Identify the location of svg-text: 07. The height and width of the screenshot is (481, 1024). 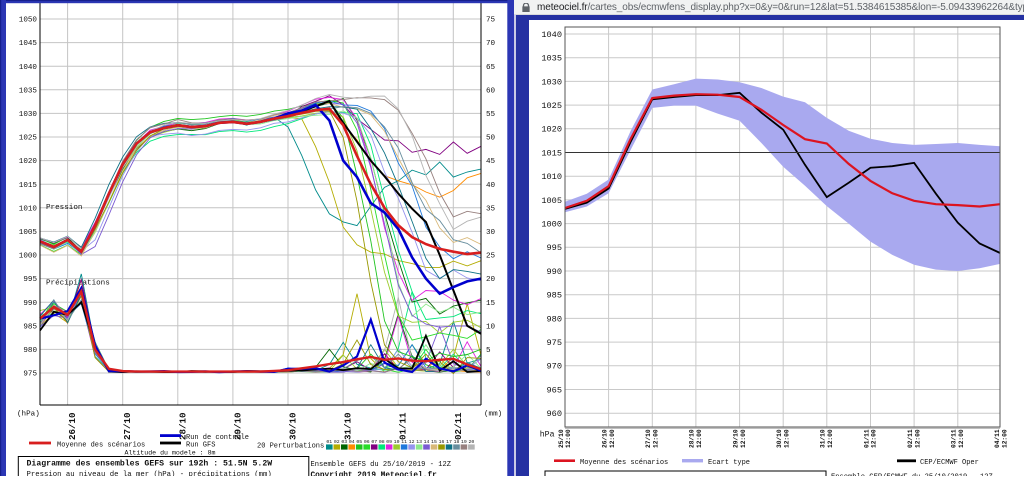
(374, 442).